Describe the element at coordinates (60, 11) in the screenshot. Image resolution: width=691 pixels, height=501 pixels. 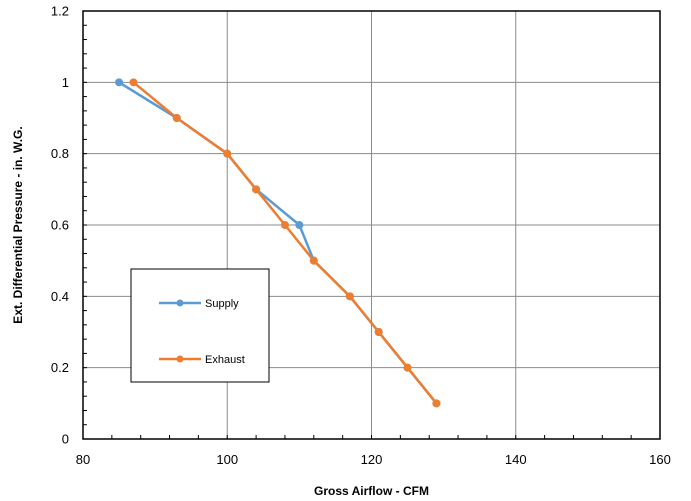
I see `y-tick-label: 1.2` at that location.